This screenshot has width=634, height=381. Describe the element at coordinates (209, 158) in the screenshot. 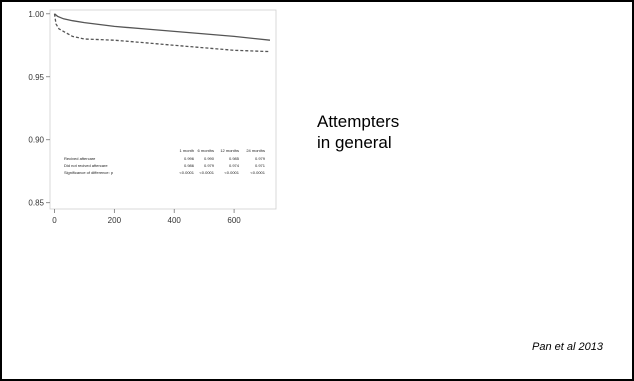

I see `table-cell: 0.990` at that location.